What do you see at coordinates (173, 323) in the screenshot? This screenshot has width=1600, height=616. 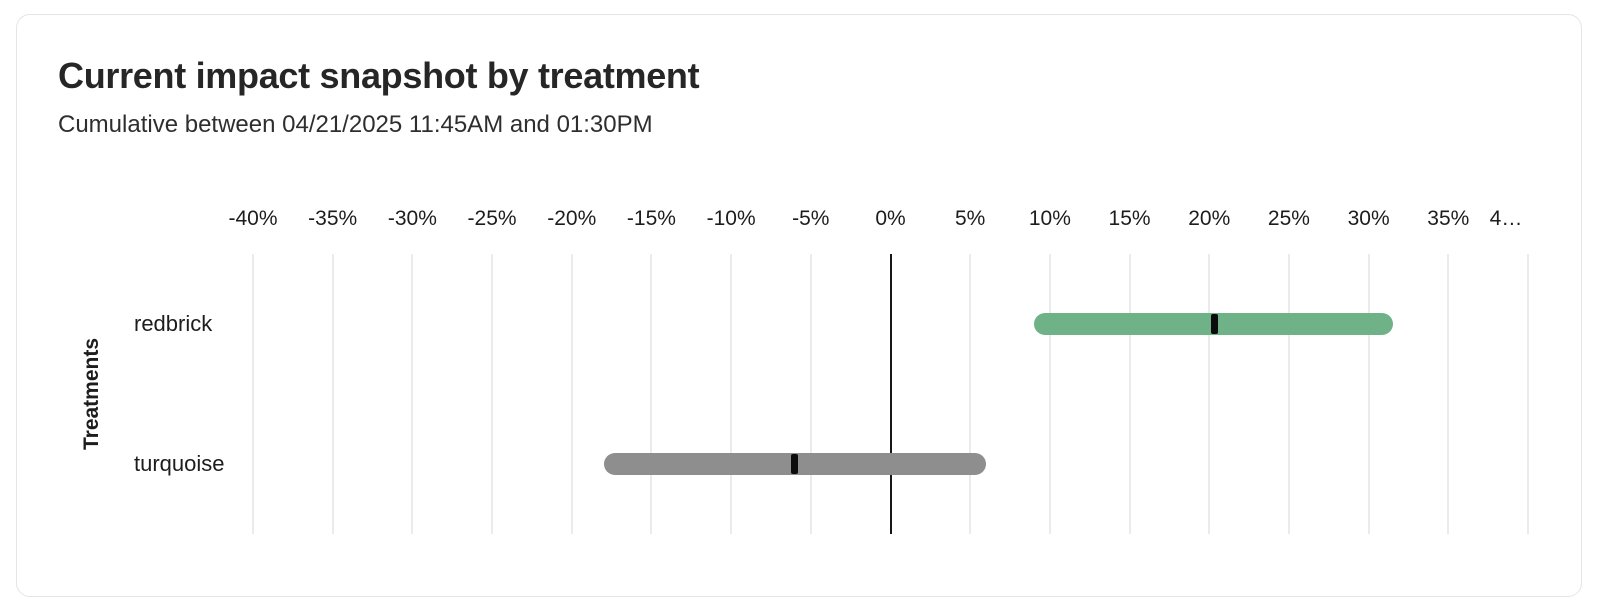 I see `category-label-redbrick: redbrick` at bounding box center [173, 323].